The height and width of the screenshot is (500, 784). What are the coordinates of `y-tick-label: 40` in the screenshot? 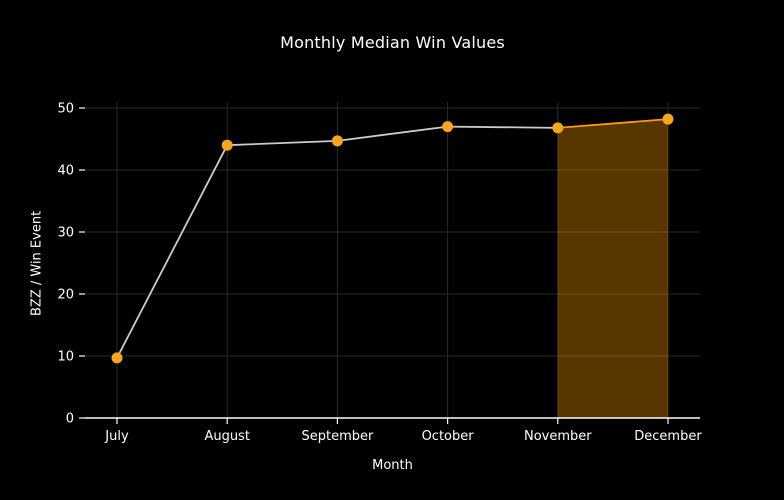 It's located at (65, 171).